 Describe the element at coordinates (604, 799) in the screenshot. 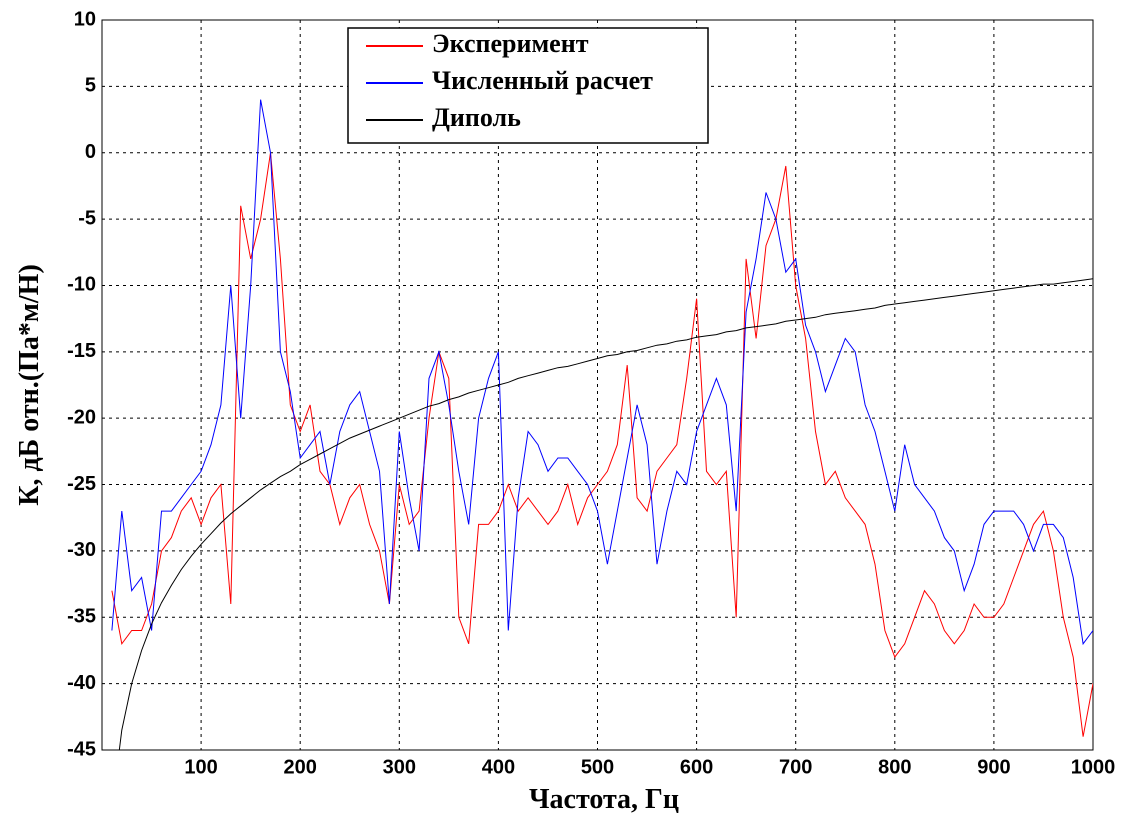

I see `x-axis-label: Частота, Гц` at that location.